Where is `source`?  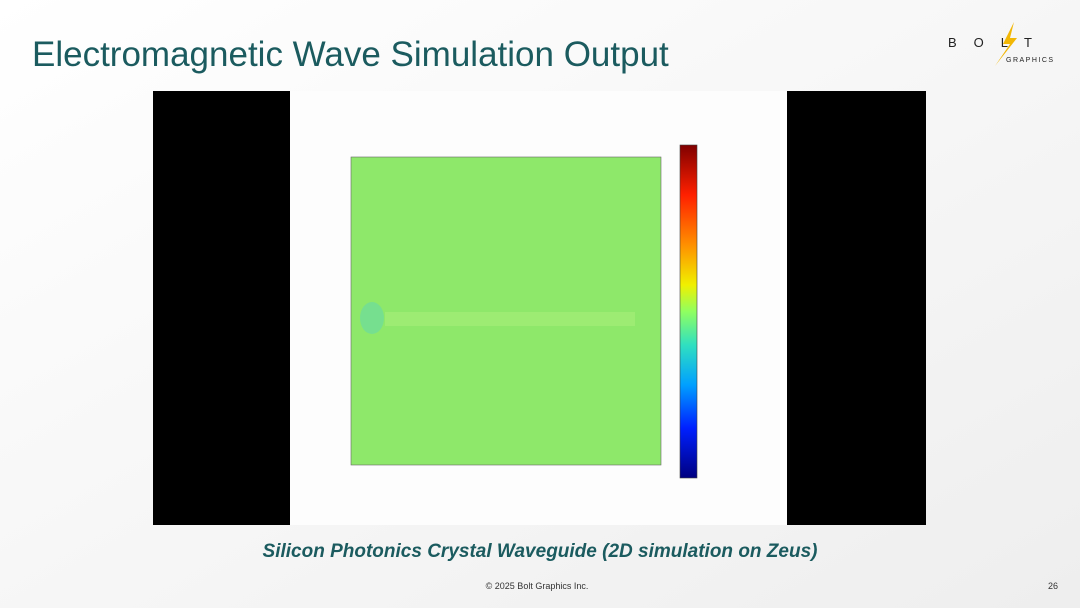 source is located at coordinates (372, 318).